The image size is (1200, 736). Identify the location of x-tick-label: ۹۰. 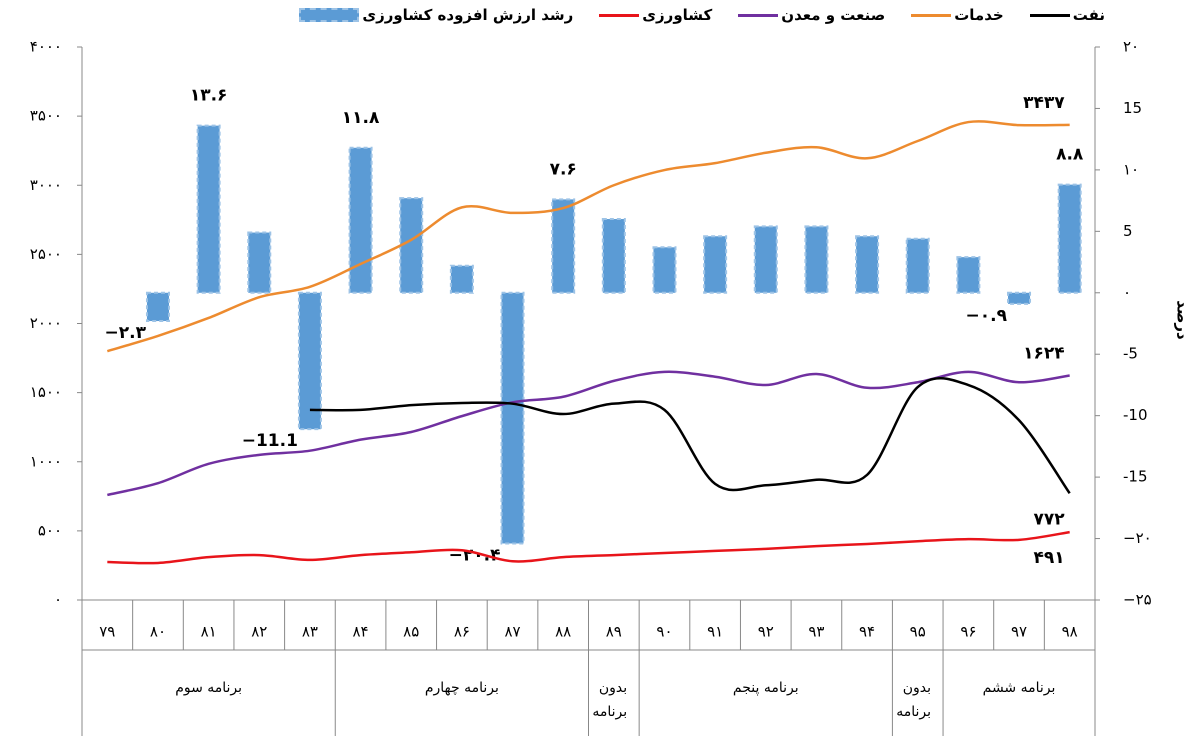
(664, 632).